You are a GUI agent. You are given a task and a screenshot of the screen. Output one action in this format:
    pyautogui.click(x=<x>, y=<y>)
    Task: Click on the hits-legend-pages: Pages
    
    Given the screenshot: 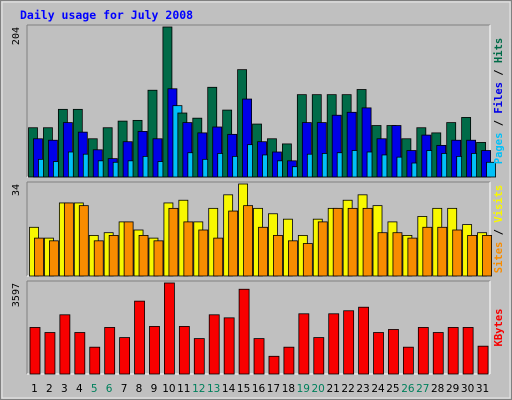 What is the action you would take?
    pyautogui.click(x=499, y=149)
    